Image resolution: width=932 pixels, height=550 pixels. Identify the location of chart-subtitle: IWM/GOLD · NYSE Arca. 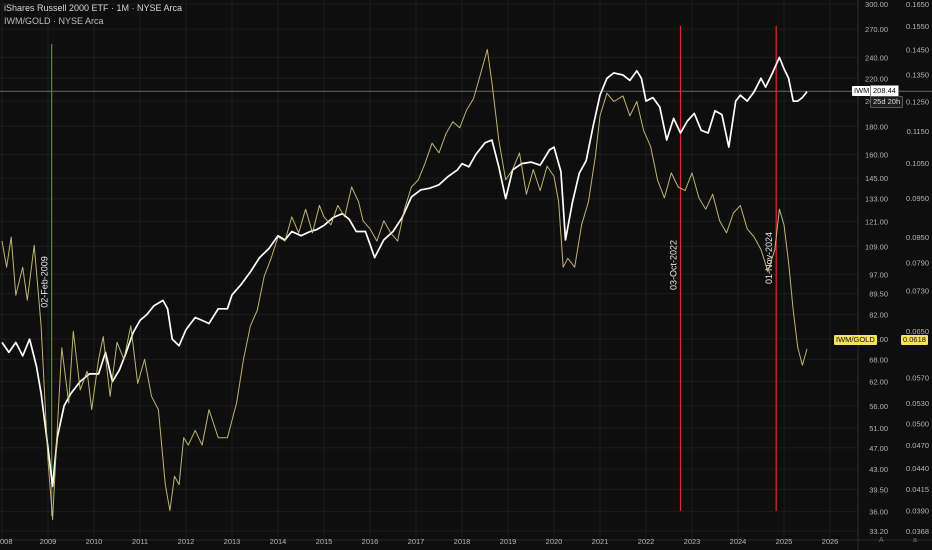
(54, 21).